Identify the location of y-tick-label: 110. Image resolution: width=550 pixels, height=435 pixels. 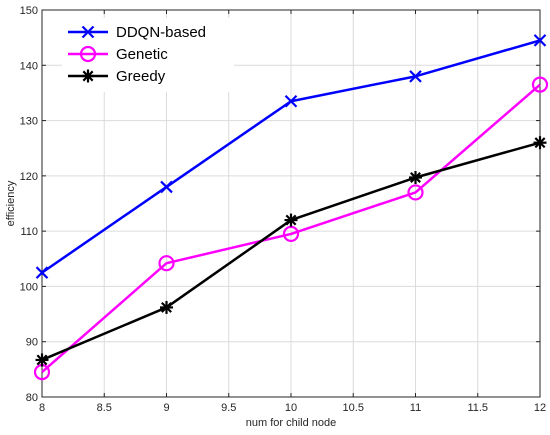
(29, 232).